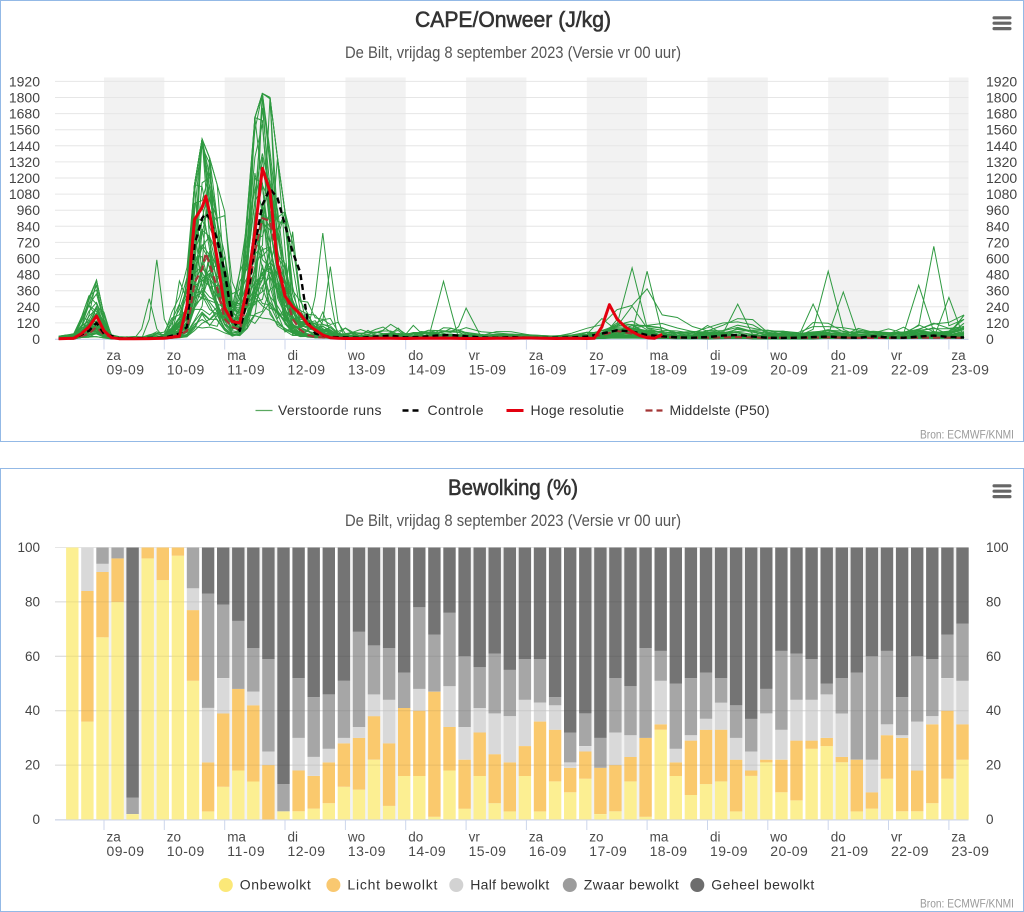  What do you see at coordinates (513, 487) in the screenshot?
I see `svg-text: Bewolking (%)` at bounding box center [513, 487].